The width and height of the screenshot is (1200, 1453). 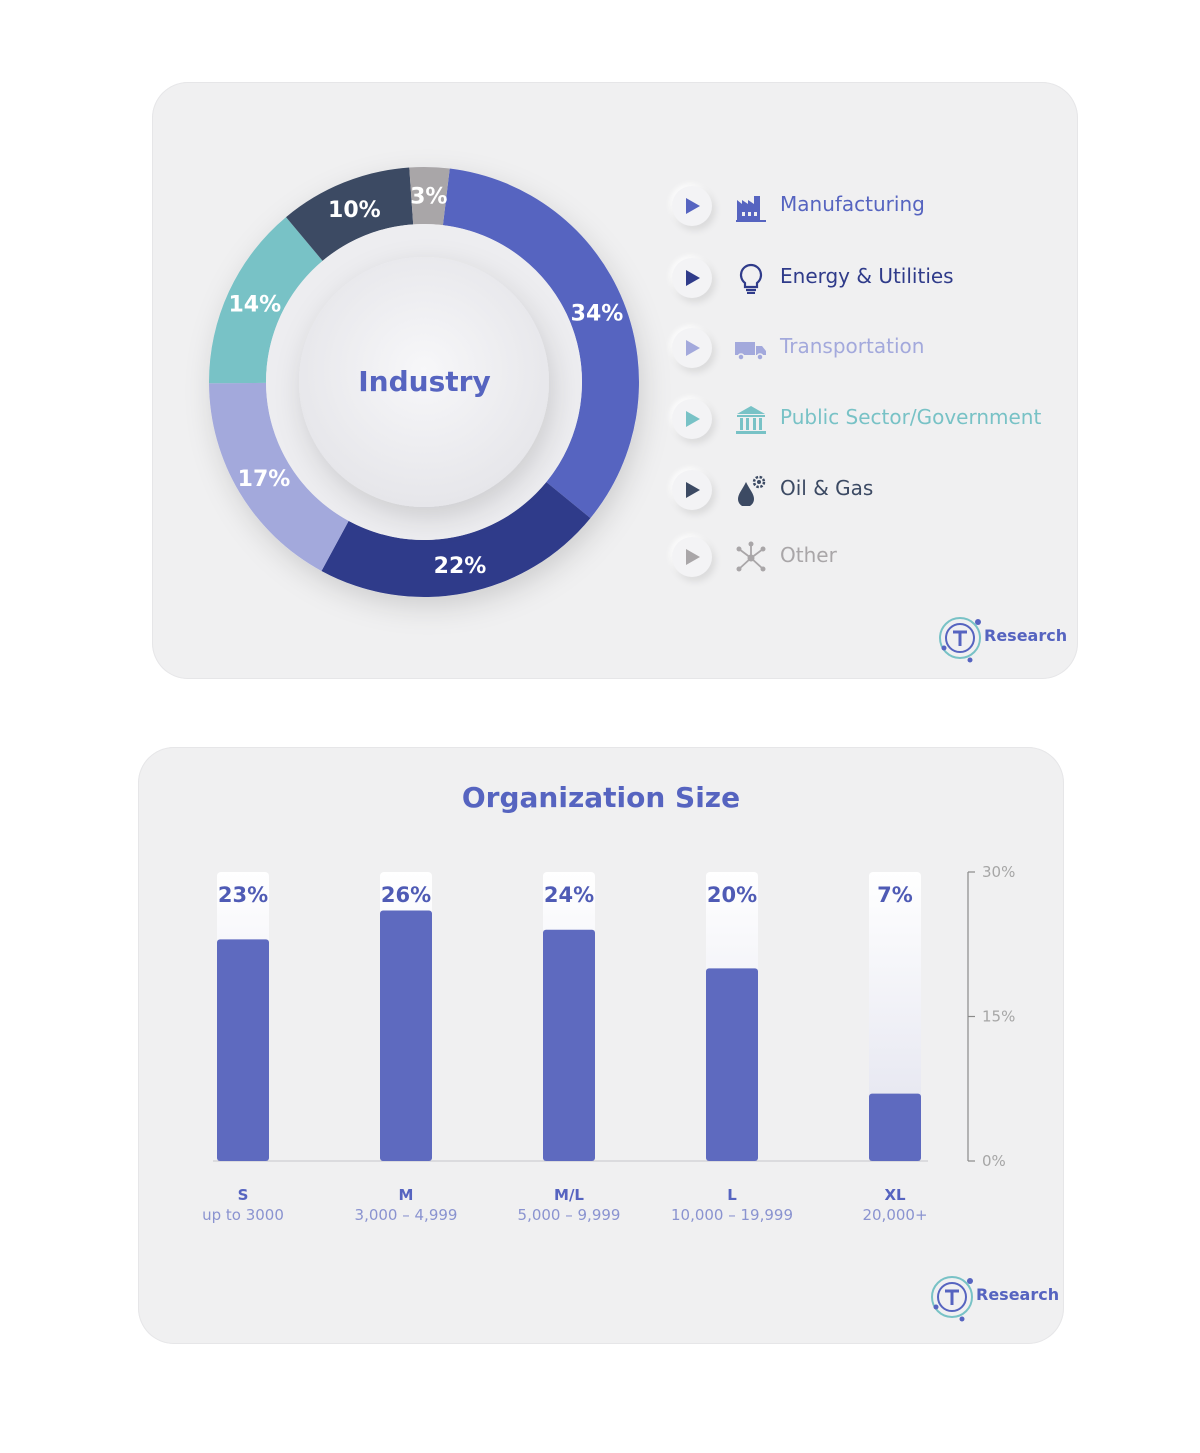 I want to click on lightbulb-icon, so click(x=751, y=278).